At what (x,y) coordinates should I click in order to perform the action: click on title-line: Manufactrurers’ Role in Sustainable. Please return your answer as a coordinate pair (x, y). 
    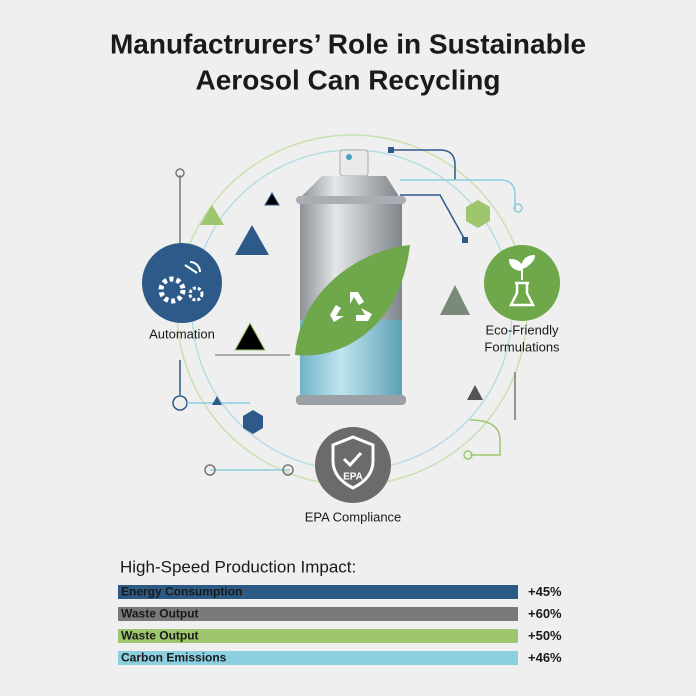
    Looking at the image, I should click on (348, 43).